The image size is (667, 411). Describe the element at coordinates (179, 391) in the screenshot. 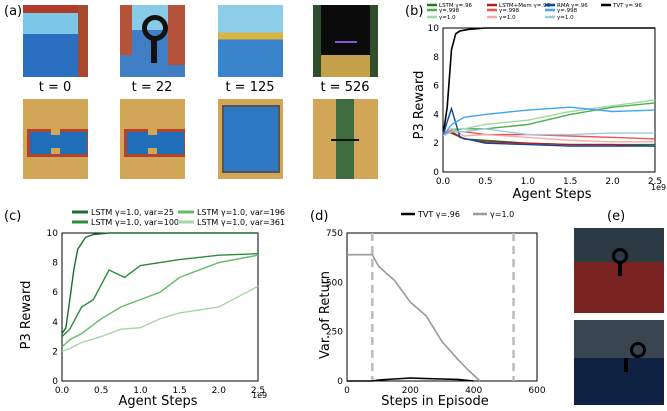

I see `x-tick-label-c: 1.5` at that location.